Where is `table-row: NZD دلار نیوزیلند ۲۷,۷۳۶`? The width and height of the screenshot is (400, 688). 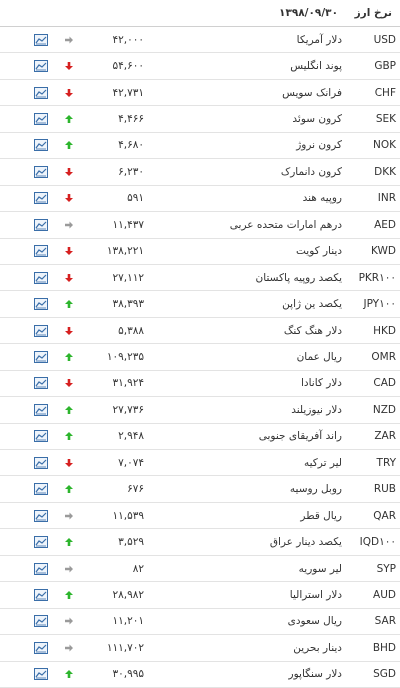
table-row: NZD دلار نیوزیلند ۲۷,۷۳۶ is located at coordinates (200, 410).